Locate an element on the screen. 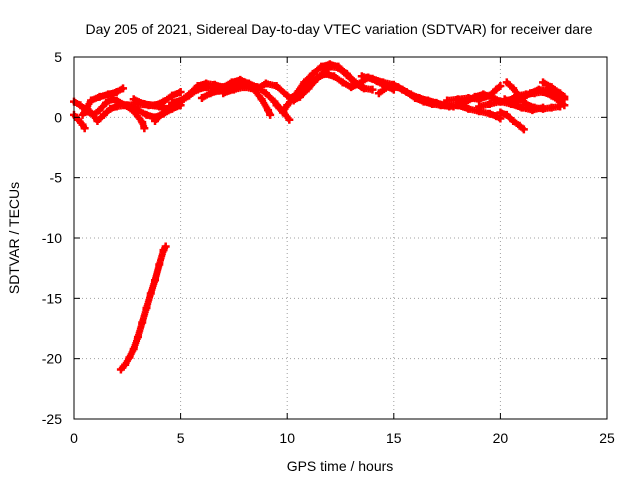 This screenshot has height=480, width=640. y-tick-label: -15 is located at coordinates (52, 298).